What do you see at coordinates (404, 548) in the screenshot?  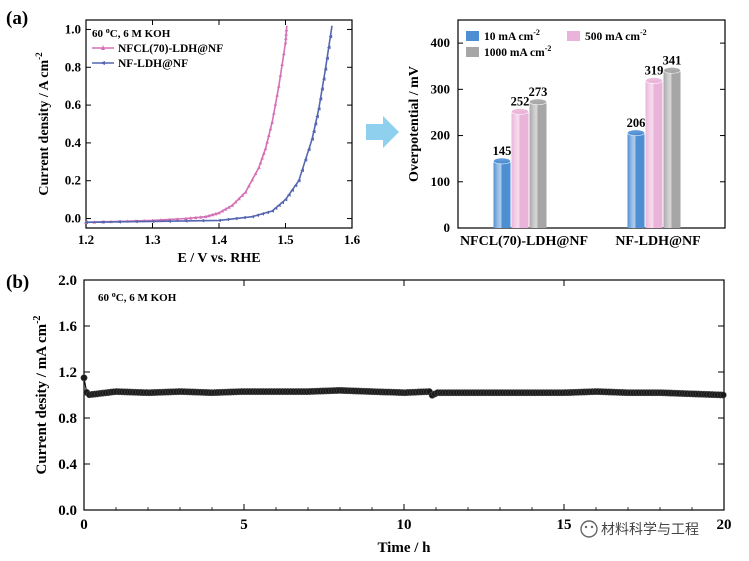 I see `stab-x-axis-title: Time / h` at bounding box center [404, 548].